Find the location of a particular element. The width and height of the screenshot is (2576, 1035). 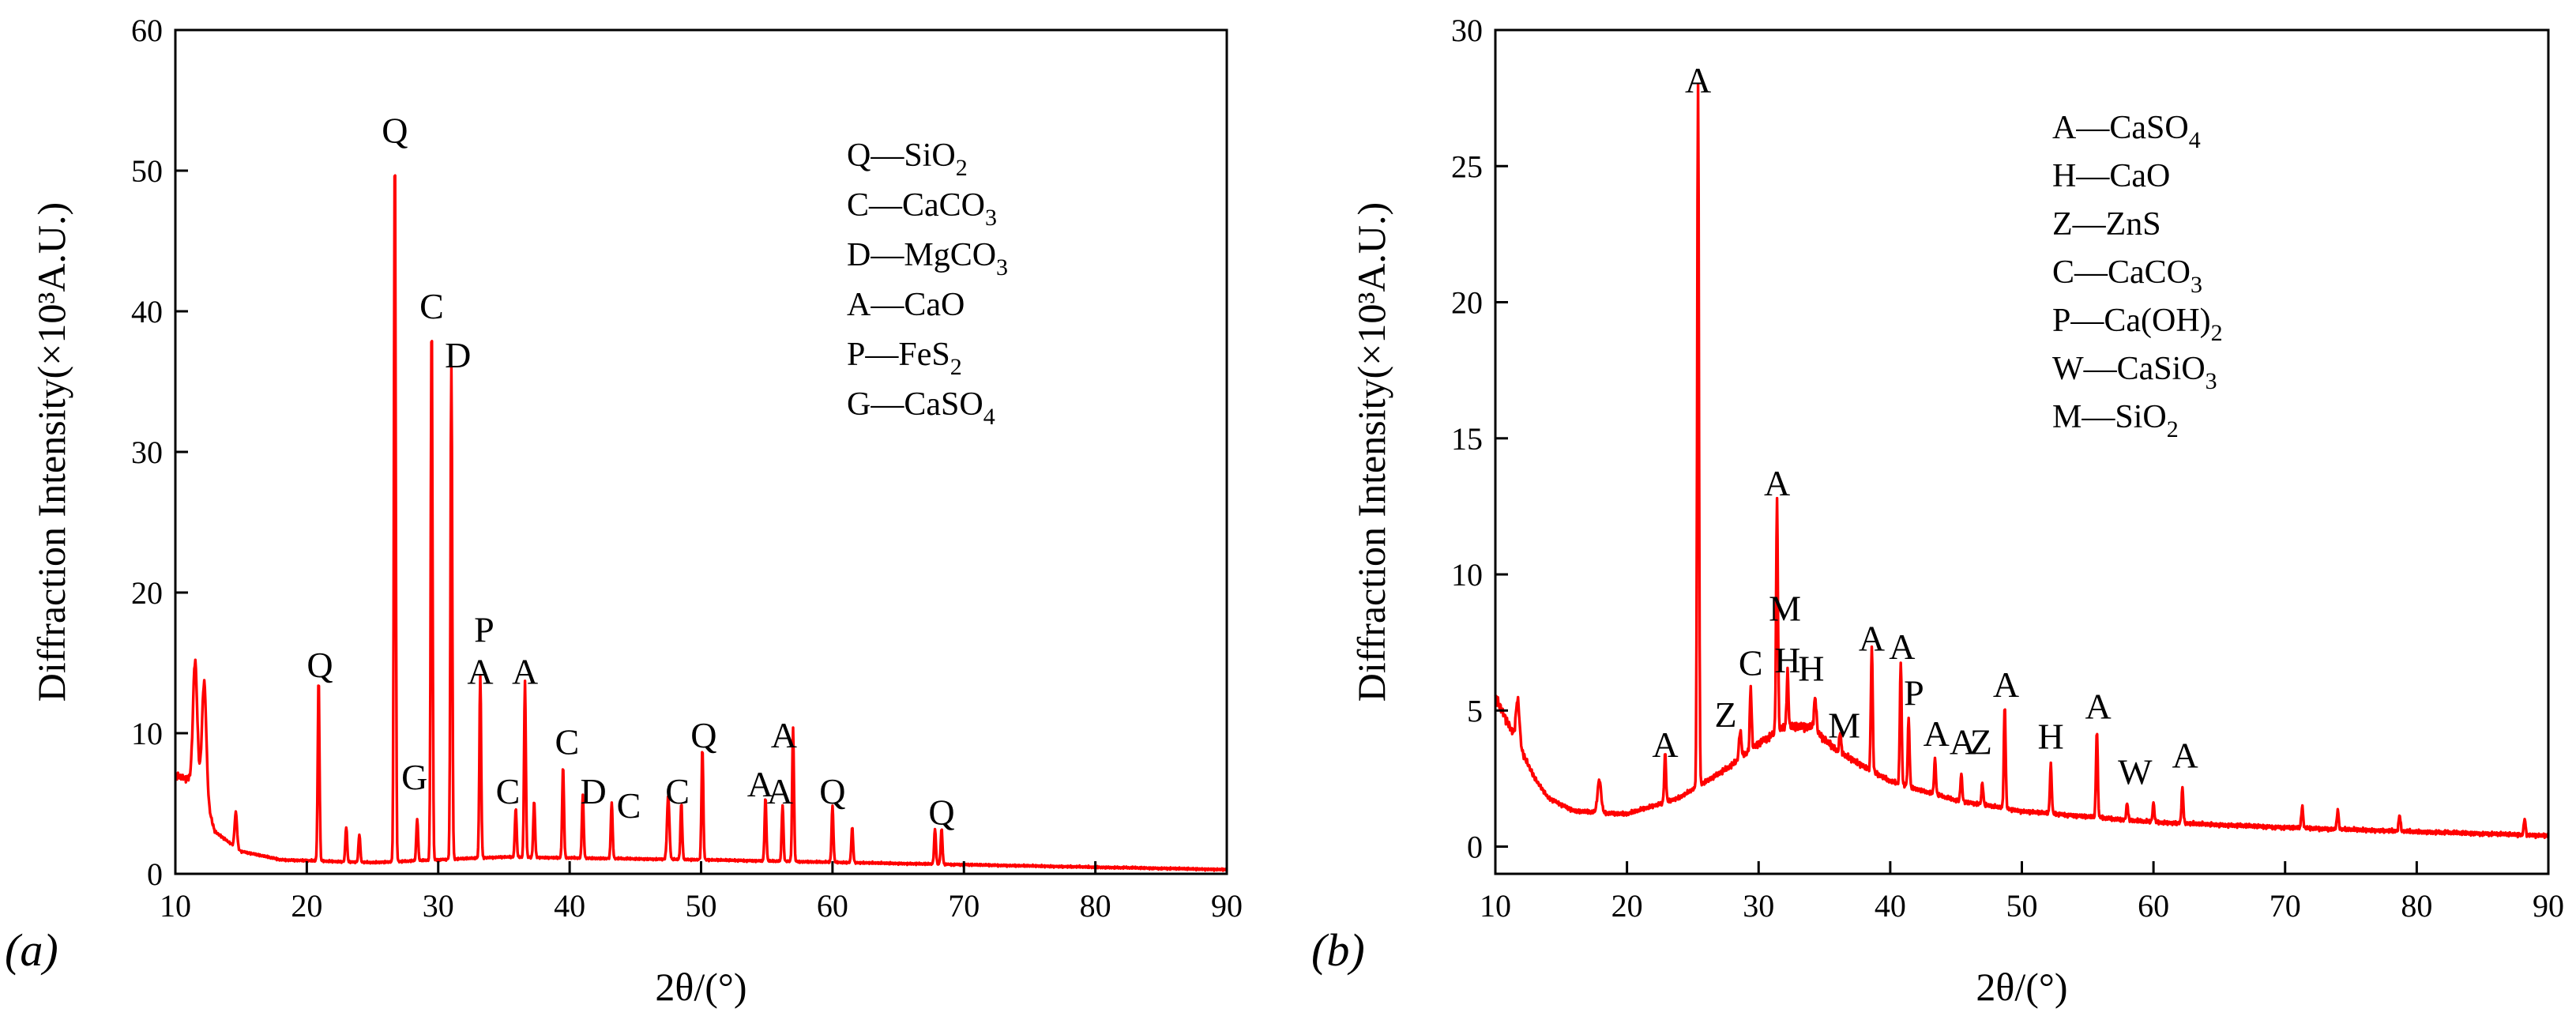

legend-entry: P—Ca(OH)2 is located at coordinates (2138, 324).